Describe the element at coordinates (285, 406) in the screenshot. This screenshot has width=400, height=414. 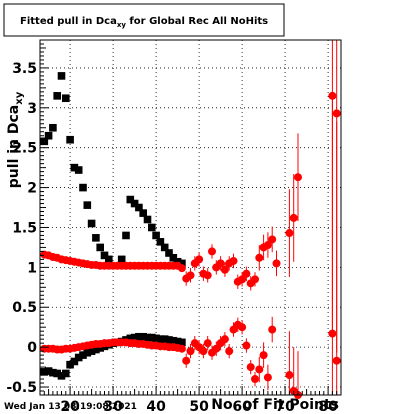
I see `x-tick-label: 70` at that location.